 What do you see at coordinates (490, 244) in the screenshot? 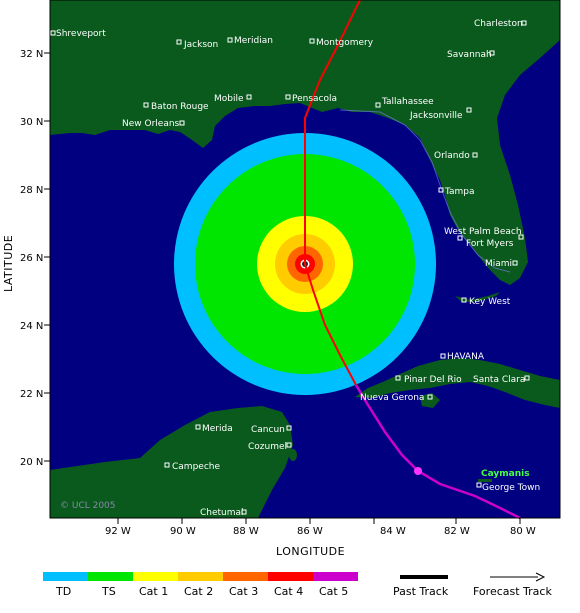
I see `city-label: Fort Myers` at bounding box center [490, 244].